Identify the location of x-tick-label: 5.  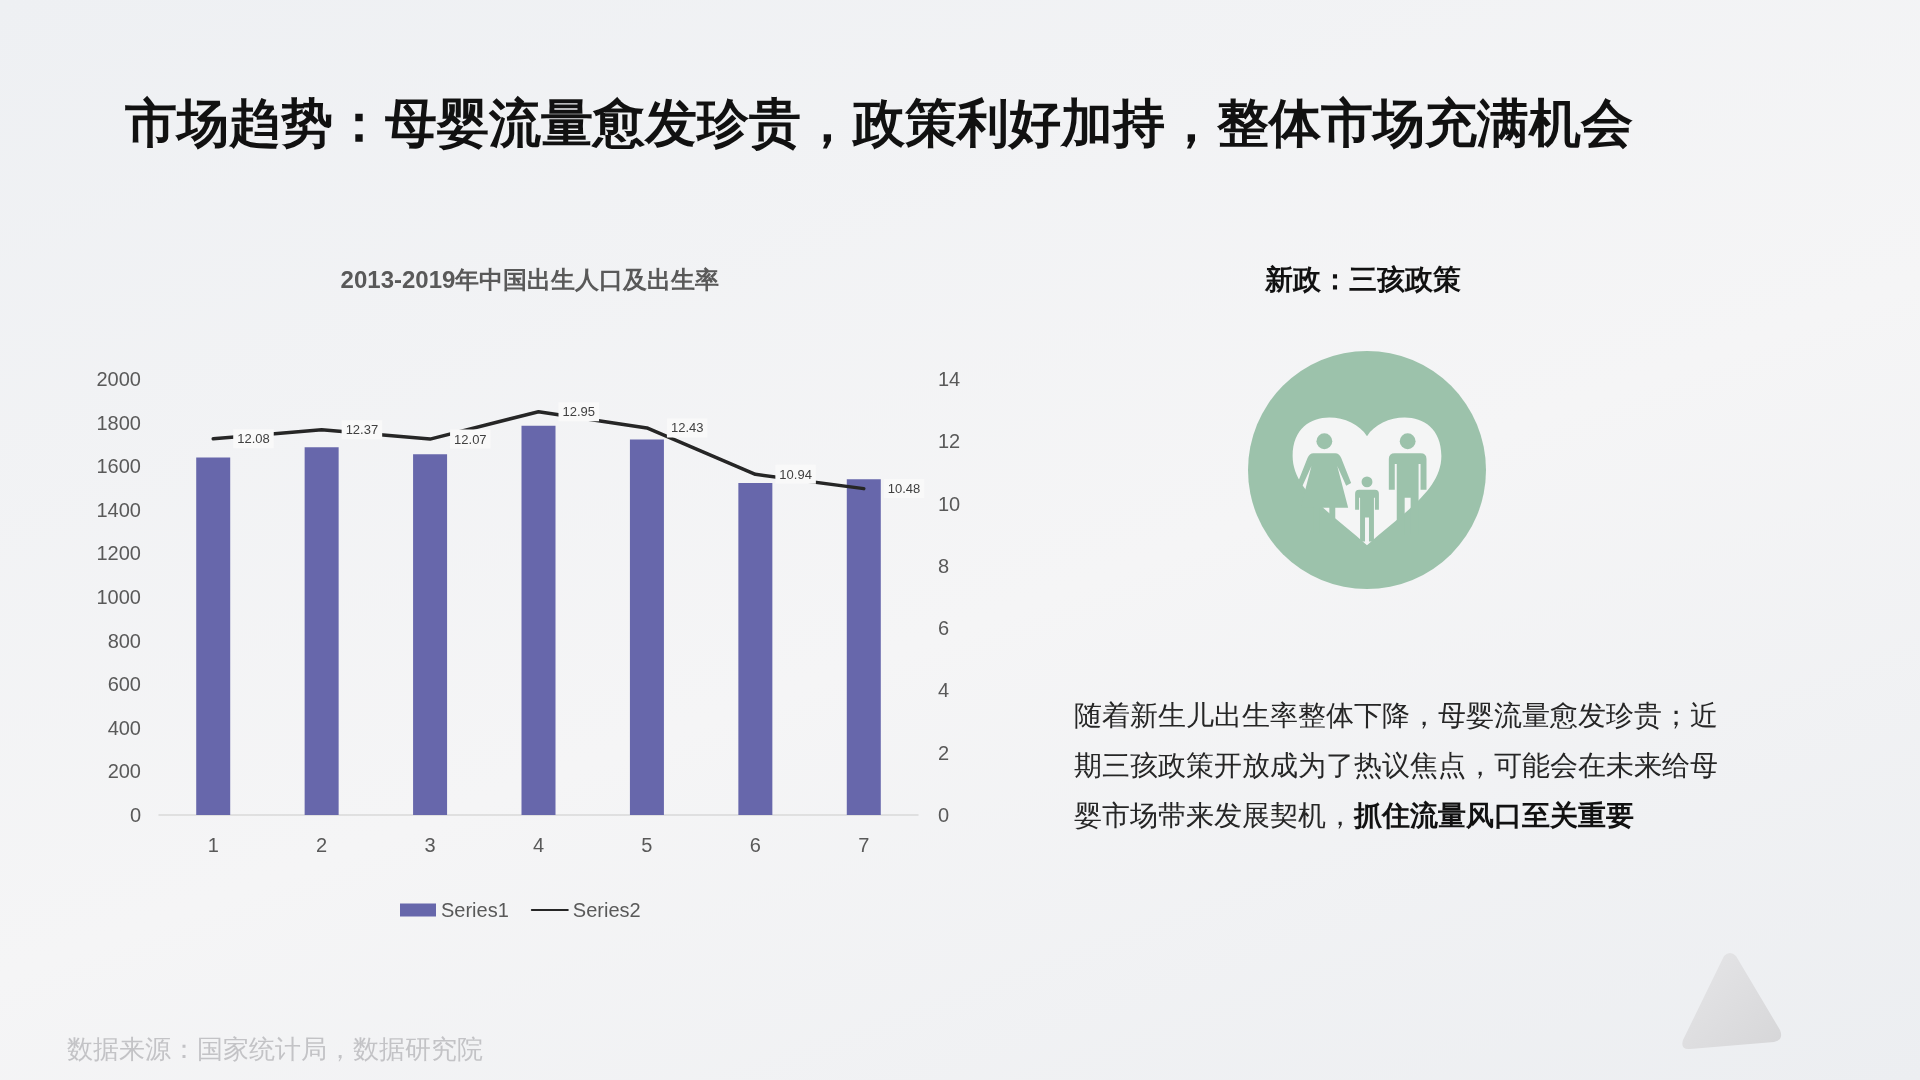
(647, 845).